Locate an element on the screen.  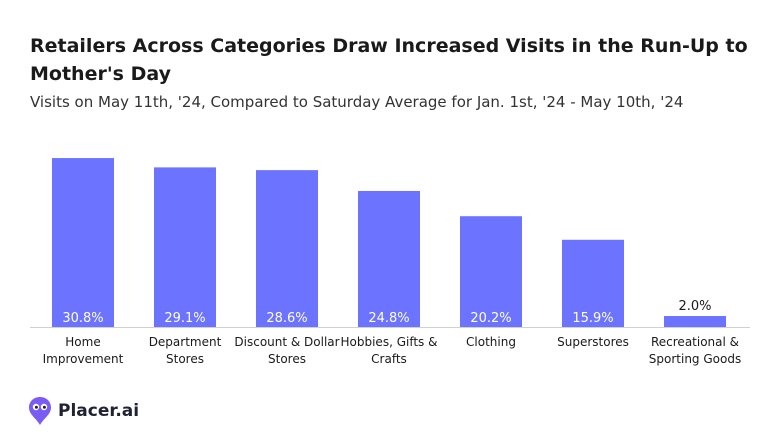
category-label: Discount & Dollar Stores is located at coordinates (286, 350).